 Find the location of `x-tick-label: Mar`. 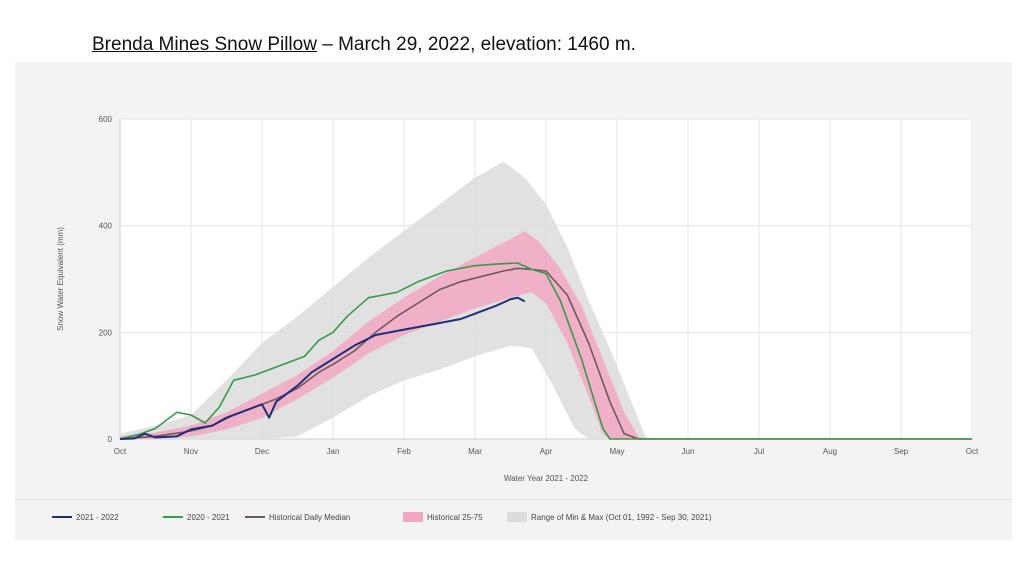

x-tick-label: Mar is located at coordinates (475, 451).